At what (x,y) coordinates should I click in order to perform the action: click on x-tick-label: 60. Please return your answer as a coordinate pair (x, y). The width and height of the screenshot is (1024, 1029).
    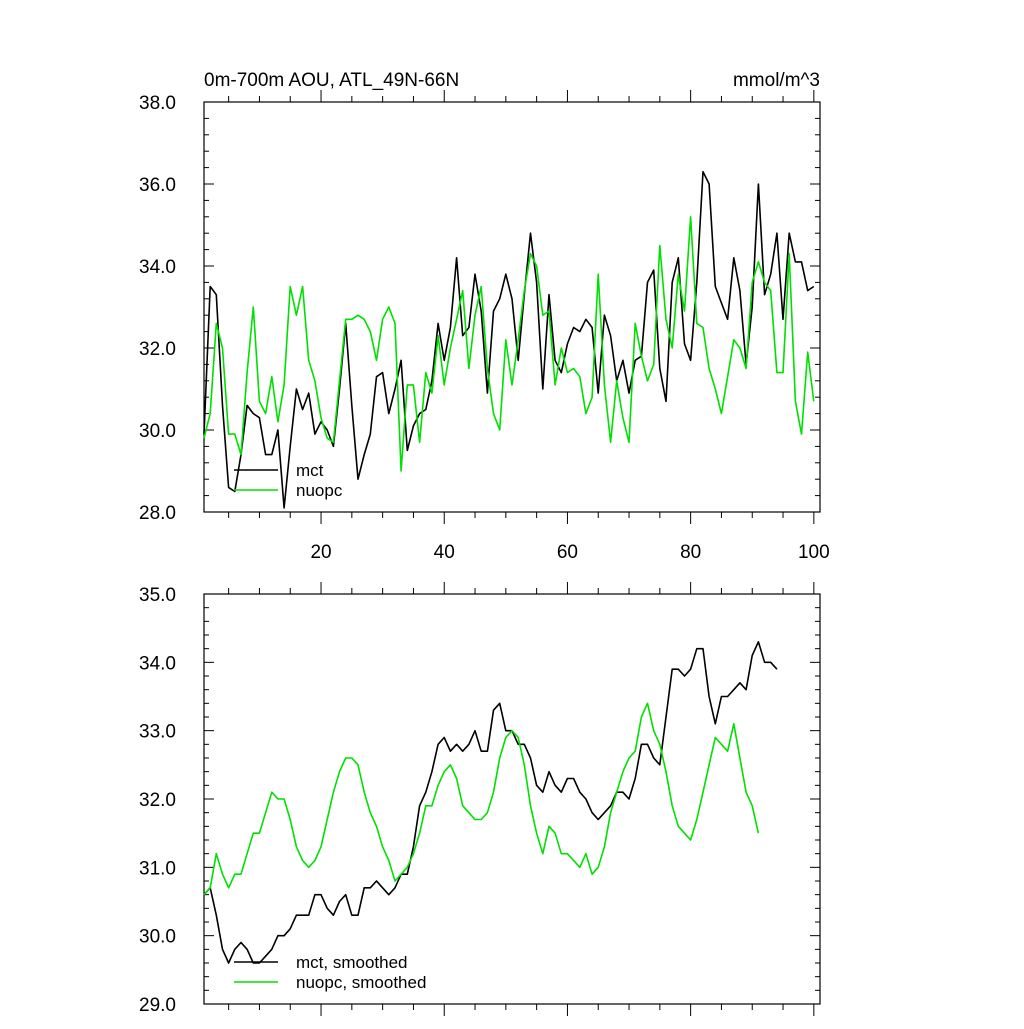
    Looking at the image, I should click on (567, 552).